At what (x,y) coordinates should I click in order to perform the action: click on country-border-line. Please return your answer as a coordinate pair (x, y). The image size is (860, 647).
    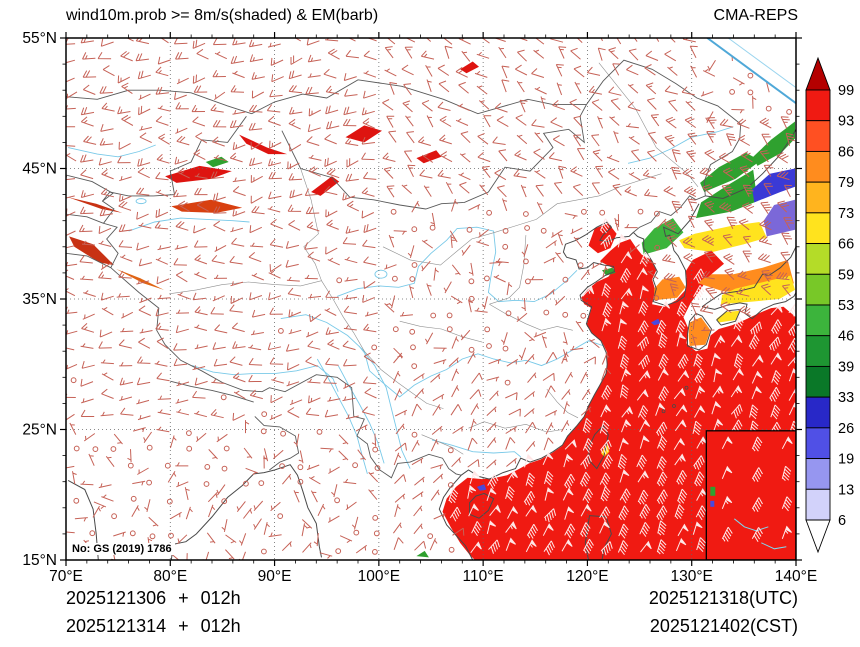
    Looking at the image, I should click on (289, 376).